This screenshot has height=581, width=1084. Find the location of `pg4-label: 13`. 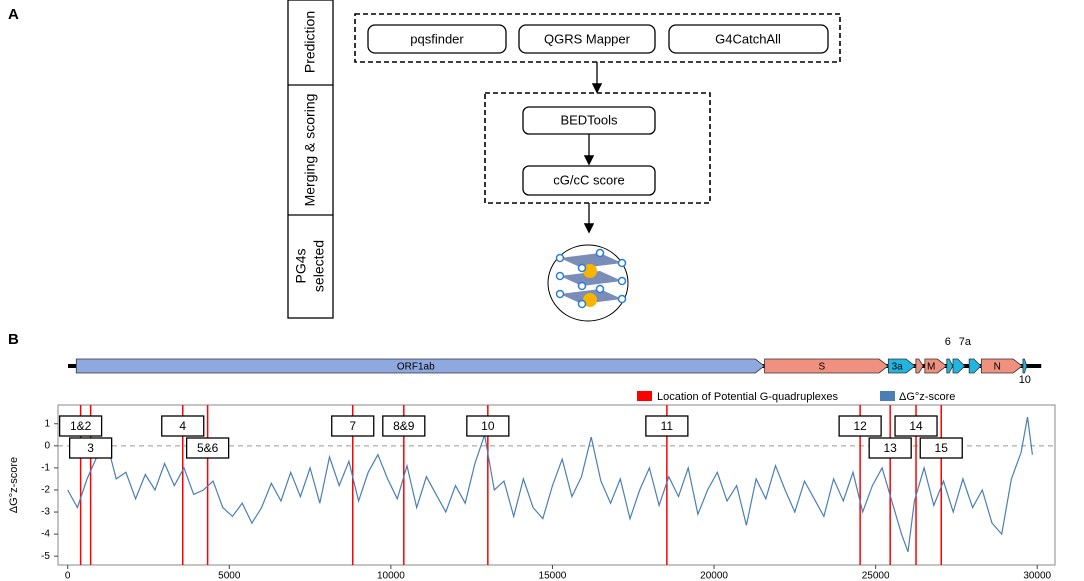

pg4-label: 13 is located at coordinates (891, 448).